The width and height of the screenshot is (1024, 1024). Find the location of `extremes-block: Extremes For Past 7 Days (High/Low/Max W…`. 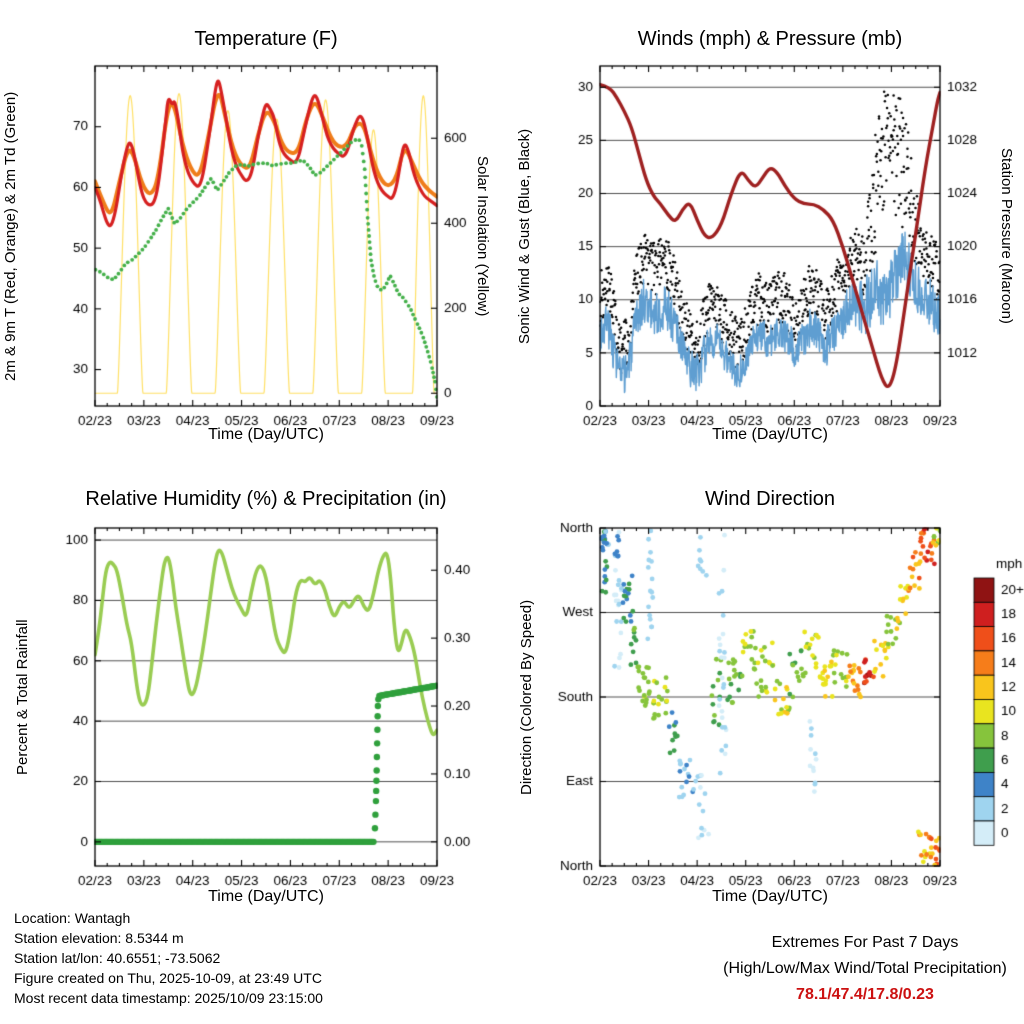

extremes-block: Extremes For Past 7 Days (High/Low/Max W… is located at coordinates (852, 969).